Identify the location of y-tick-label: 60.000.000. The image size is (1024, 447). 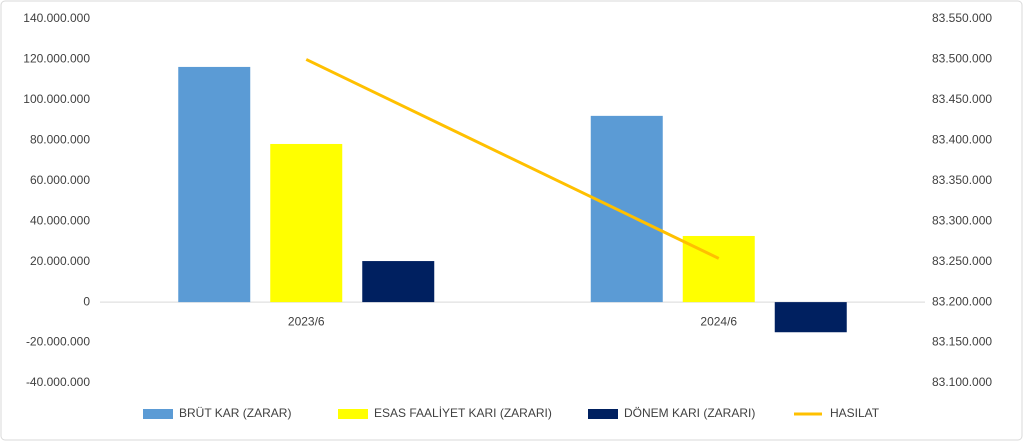
(60, 180).